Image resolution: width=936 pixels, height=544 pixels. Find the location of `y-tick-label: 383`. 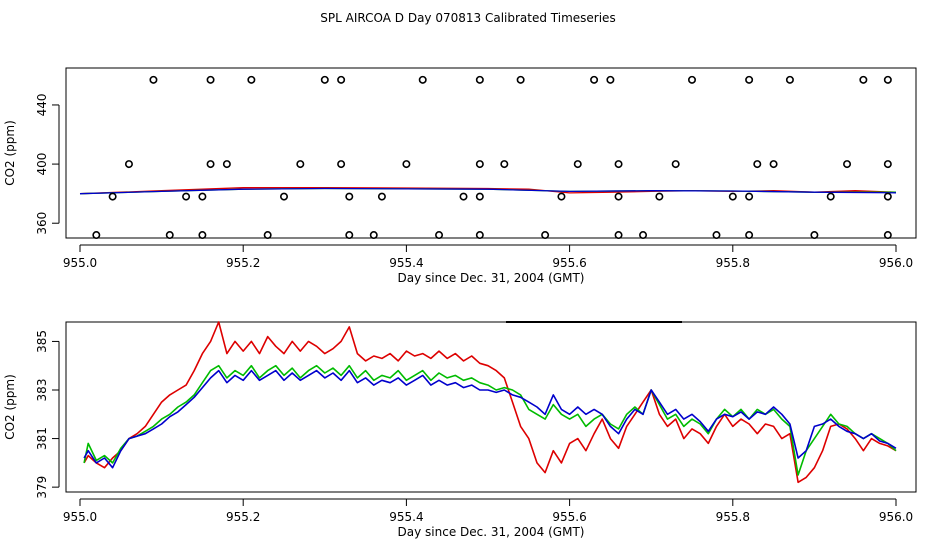

y-tick-label: 383 is located at coordinates (42, 390).